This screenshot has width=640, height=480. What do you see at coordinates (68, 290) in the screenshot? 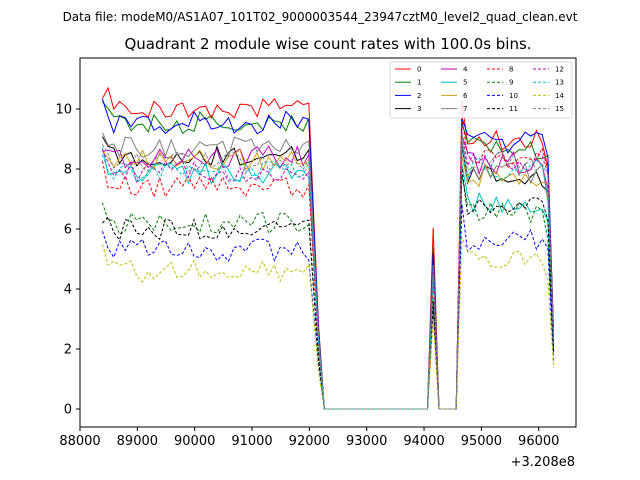
I see `y-tick-label: 4` at bounding box center [68, 290].